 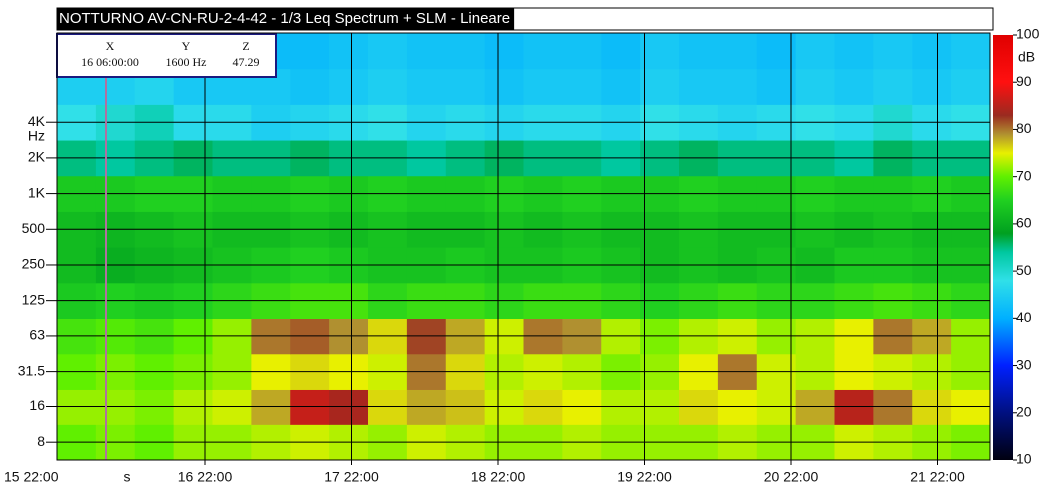 What do you see at coordinates (37, 121) in the screenshot?
I see `y-tick-label: 4K` at bounding box center [37, 121].